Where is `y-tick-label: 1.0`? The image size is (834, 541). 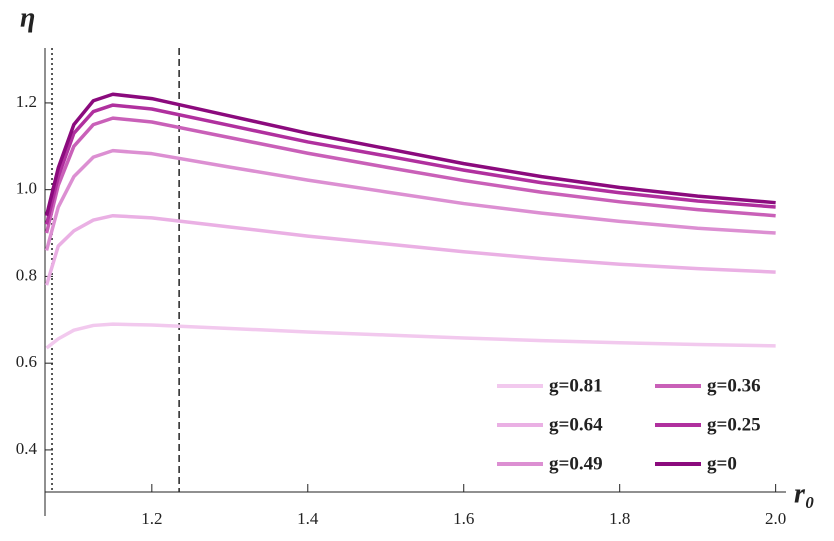 y-tick-label: 1.0 is located at coordinates (26, 188).